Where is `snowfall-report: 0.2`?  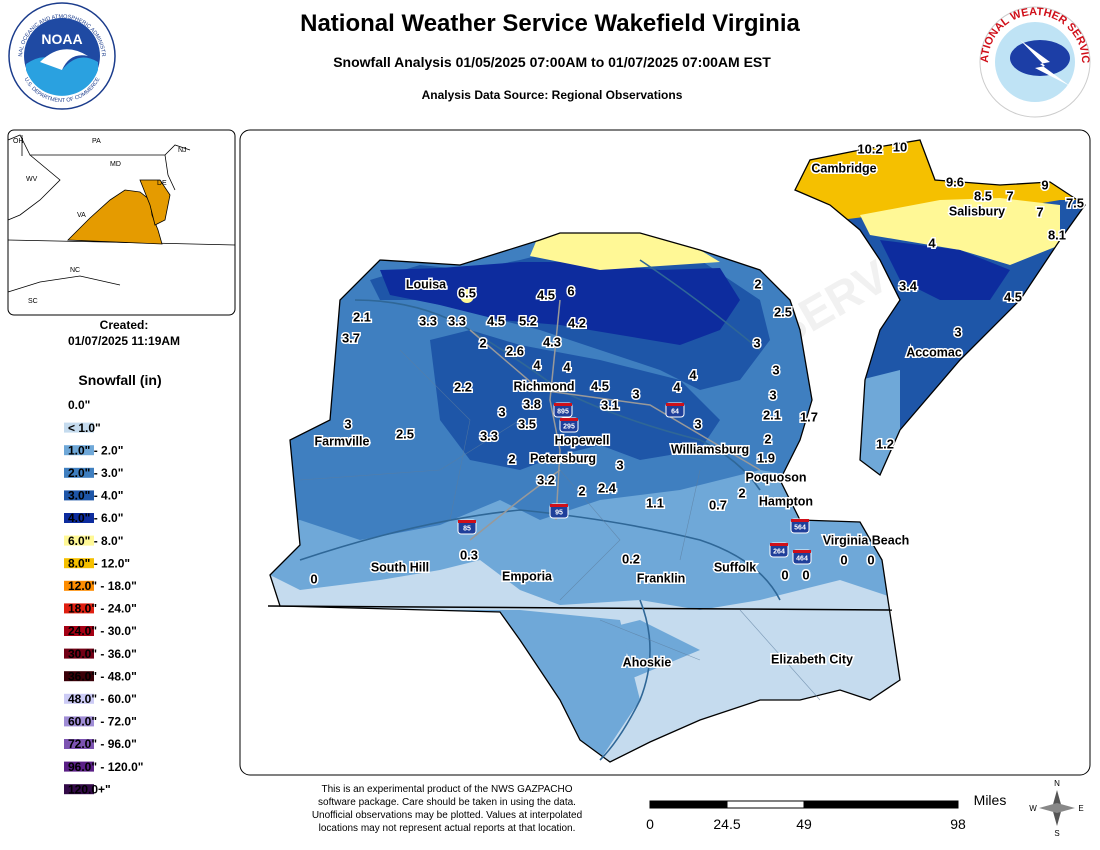 snowfall-report: 0.2 is located at coordinates (631, 558).